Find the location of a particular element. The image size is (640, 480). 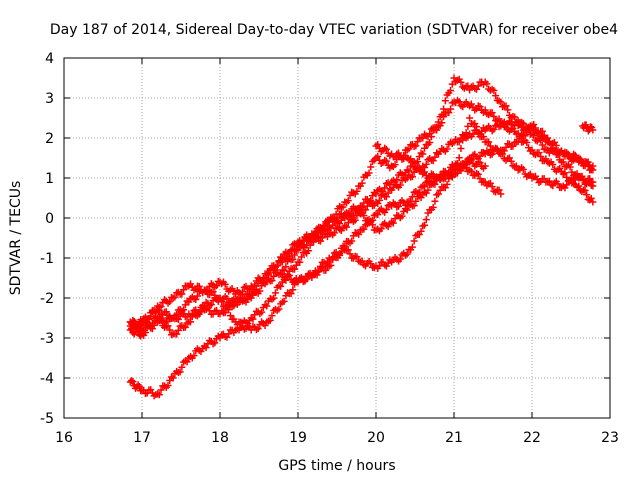

y-tick-label: 2 is located at coordinates (49, 139).